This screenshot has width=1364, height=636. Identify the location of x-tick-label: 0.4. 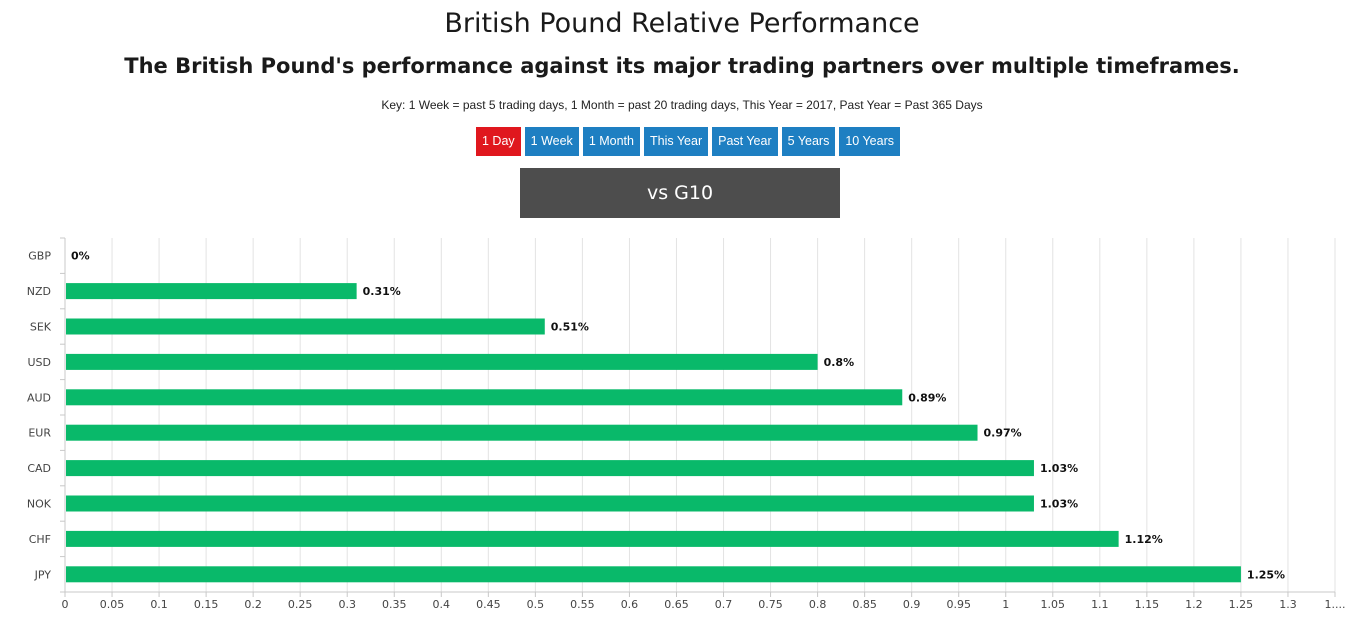
(442, 604).